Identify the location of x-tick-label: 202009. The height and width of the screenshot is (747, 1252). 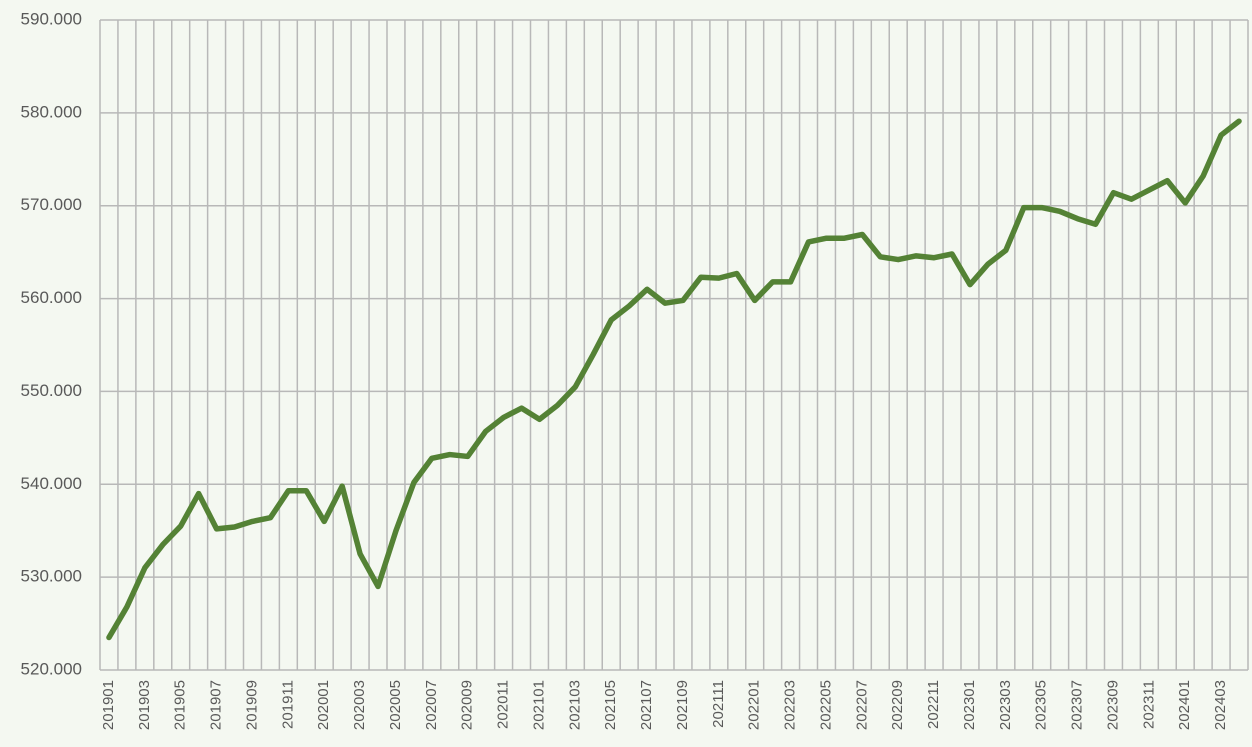
(467, 705).